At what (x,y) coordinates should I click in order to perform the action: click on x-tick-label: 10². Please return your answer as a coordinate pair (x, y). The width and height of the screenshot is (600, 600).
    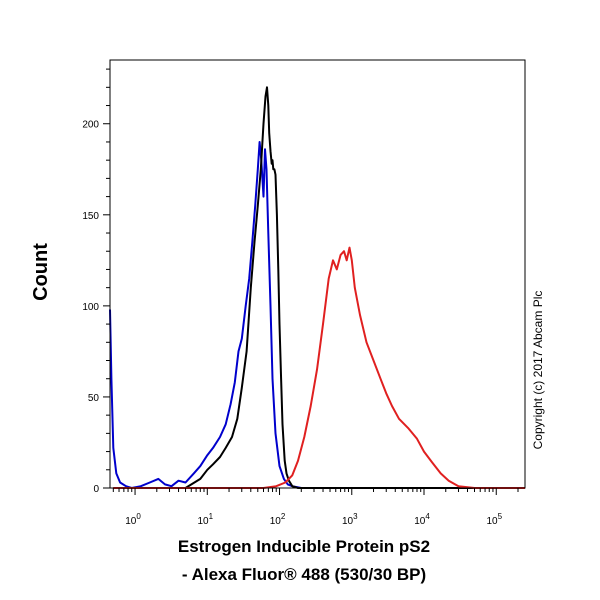
    Looking at the image, I should click on (278, 519).